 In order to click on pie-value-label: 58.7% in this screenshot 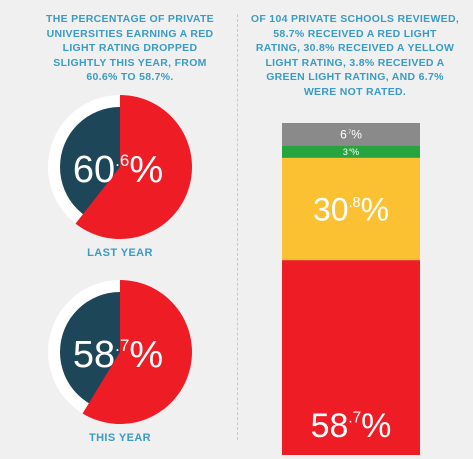, I will do `click(118, 355)`.